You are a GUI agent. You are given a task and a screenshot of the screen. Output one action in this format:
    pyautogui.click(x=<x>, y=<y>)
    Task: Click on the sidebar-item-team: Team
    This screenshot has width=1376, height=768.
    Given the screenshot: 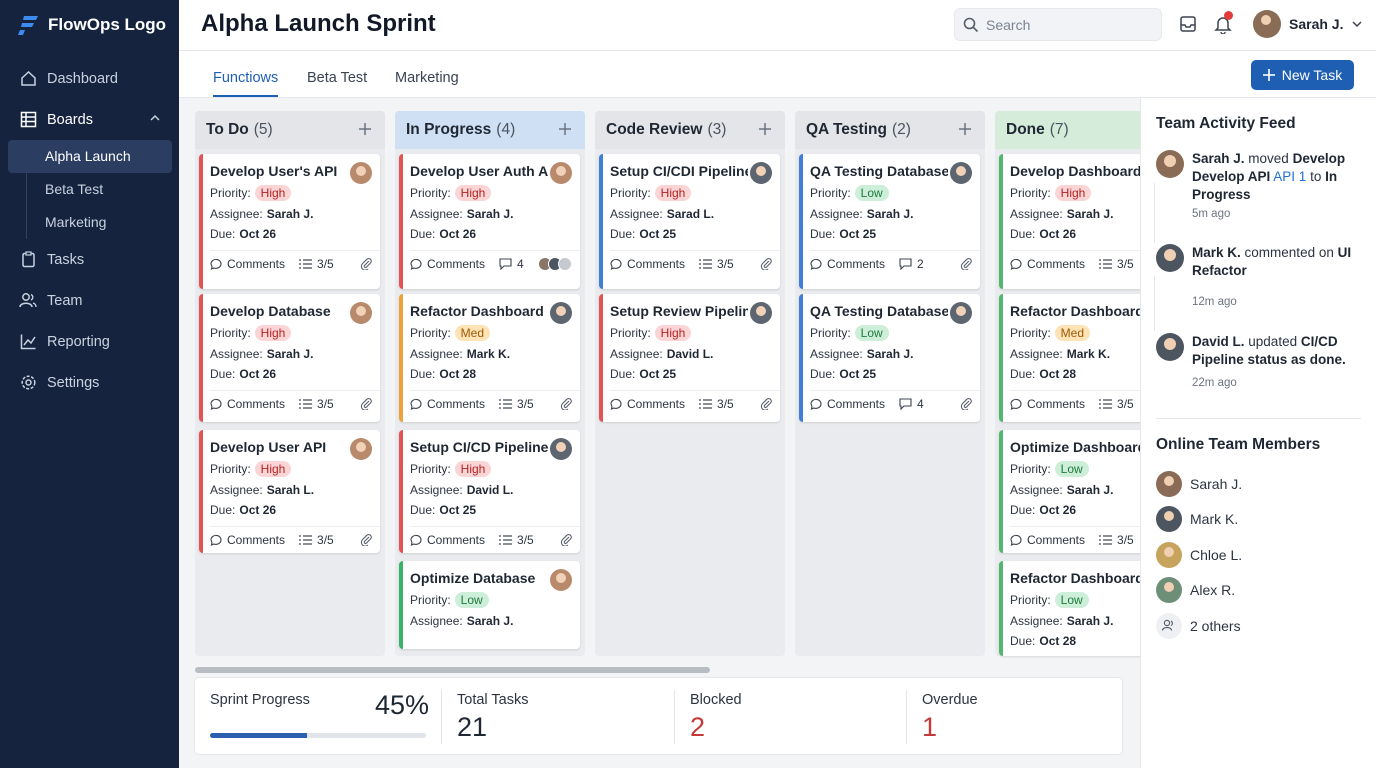 What is the action you would take?
    pyautogui.click(x=89, y=300)
    